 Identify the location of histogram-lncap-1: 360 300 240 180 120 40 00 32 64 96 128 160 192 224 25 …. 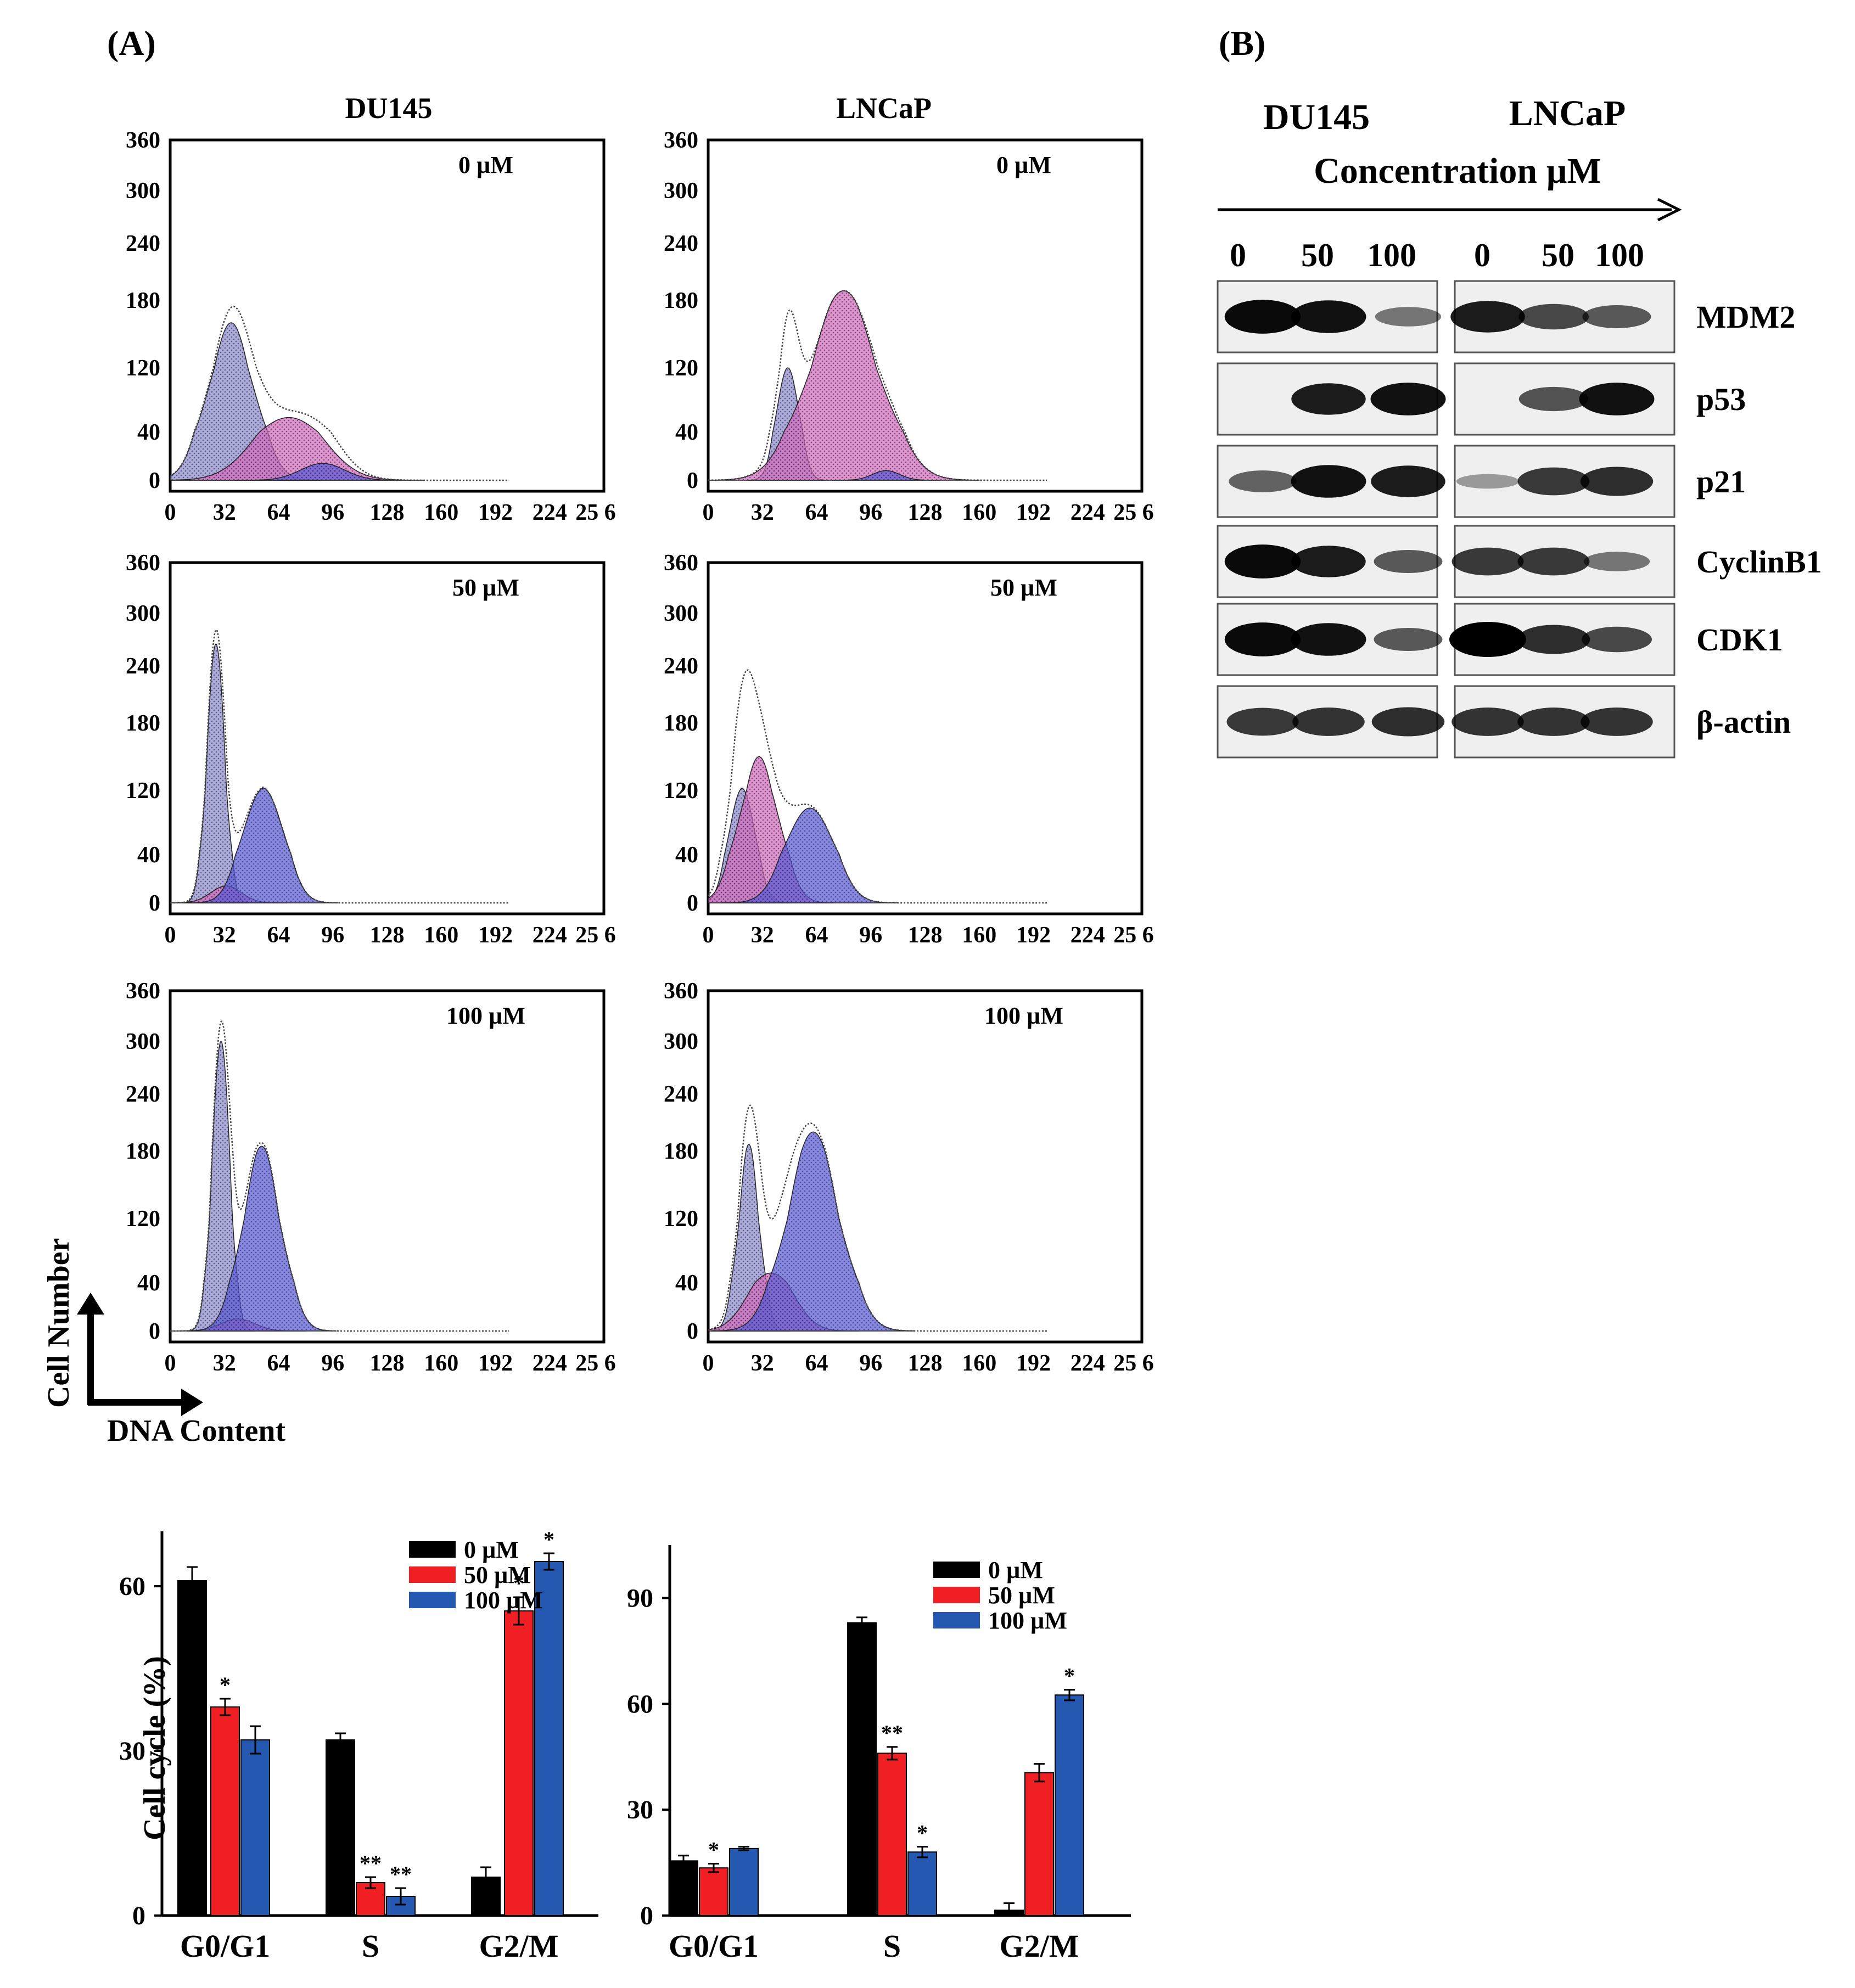
(909, 750).